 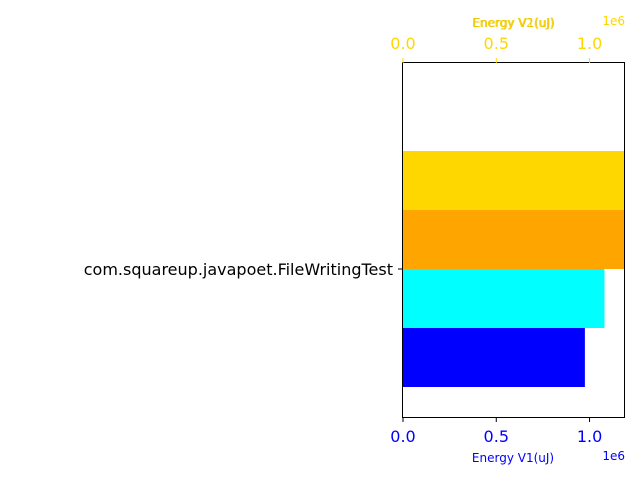 I want to click on category-label: com.squareup.javapoet.FileWritingTest, so click(x=238, y=269).